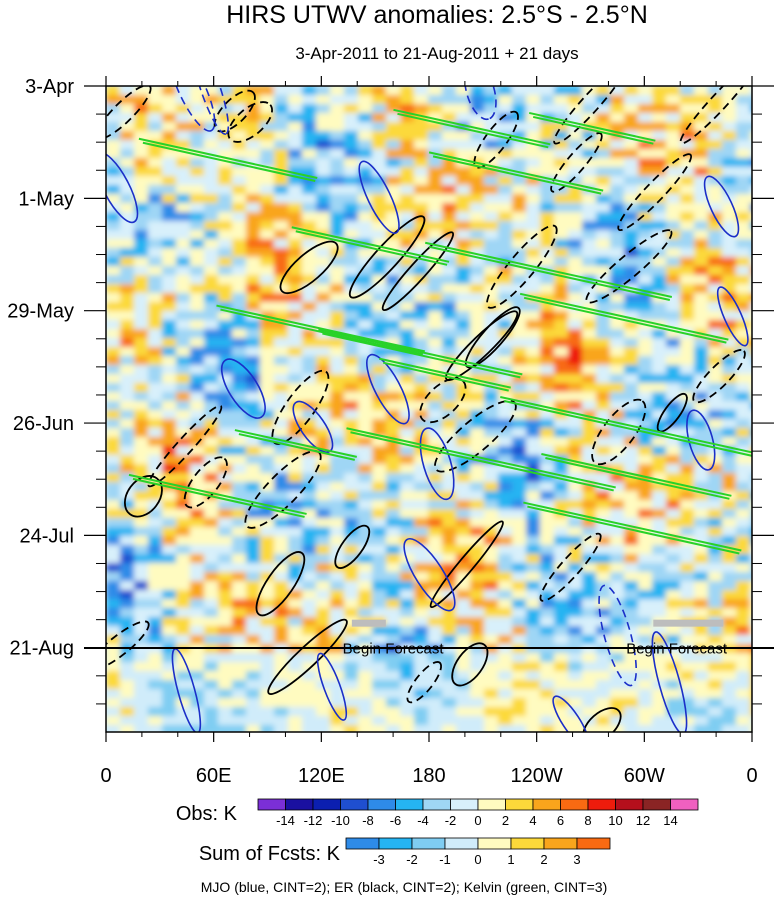 This screenshot has width=774, height=899. I want to click on colorbar-label: -2, so click(412, 859).